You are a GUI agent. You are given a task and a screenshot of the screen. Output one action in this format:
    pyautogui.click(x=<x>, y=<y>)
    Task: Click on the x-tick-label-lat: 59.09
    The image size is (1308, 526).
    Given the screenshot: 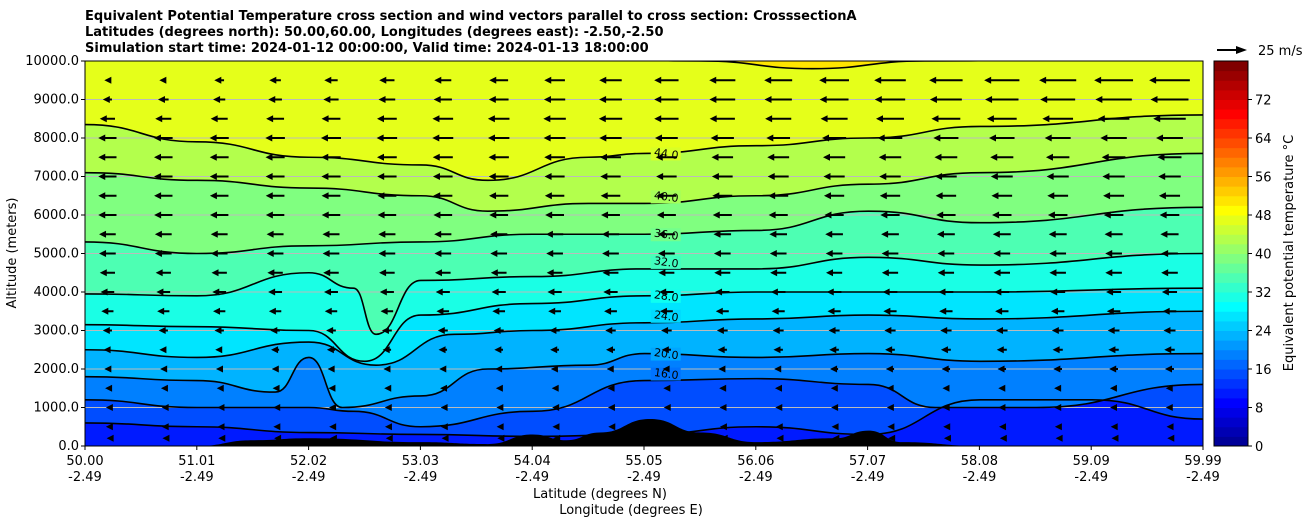 What is the action you would take?
    pyautogui.click(x=1091, y=461)
    